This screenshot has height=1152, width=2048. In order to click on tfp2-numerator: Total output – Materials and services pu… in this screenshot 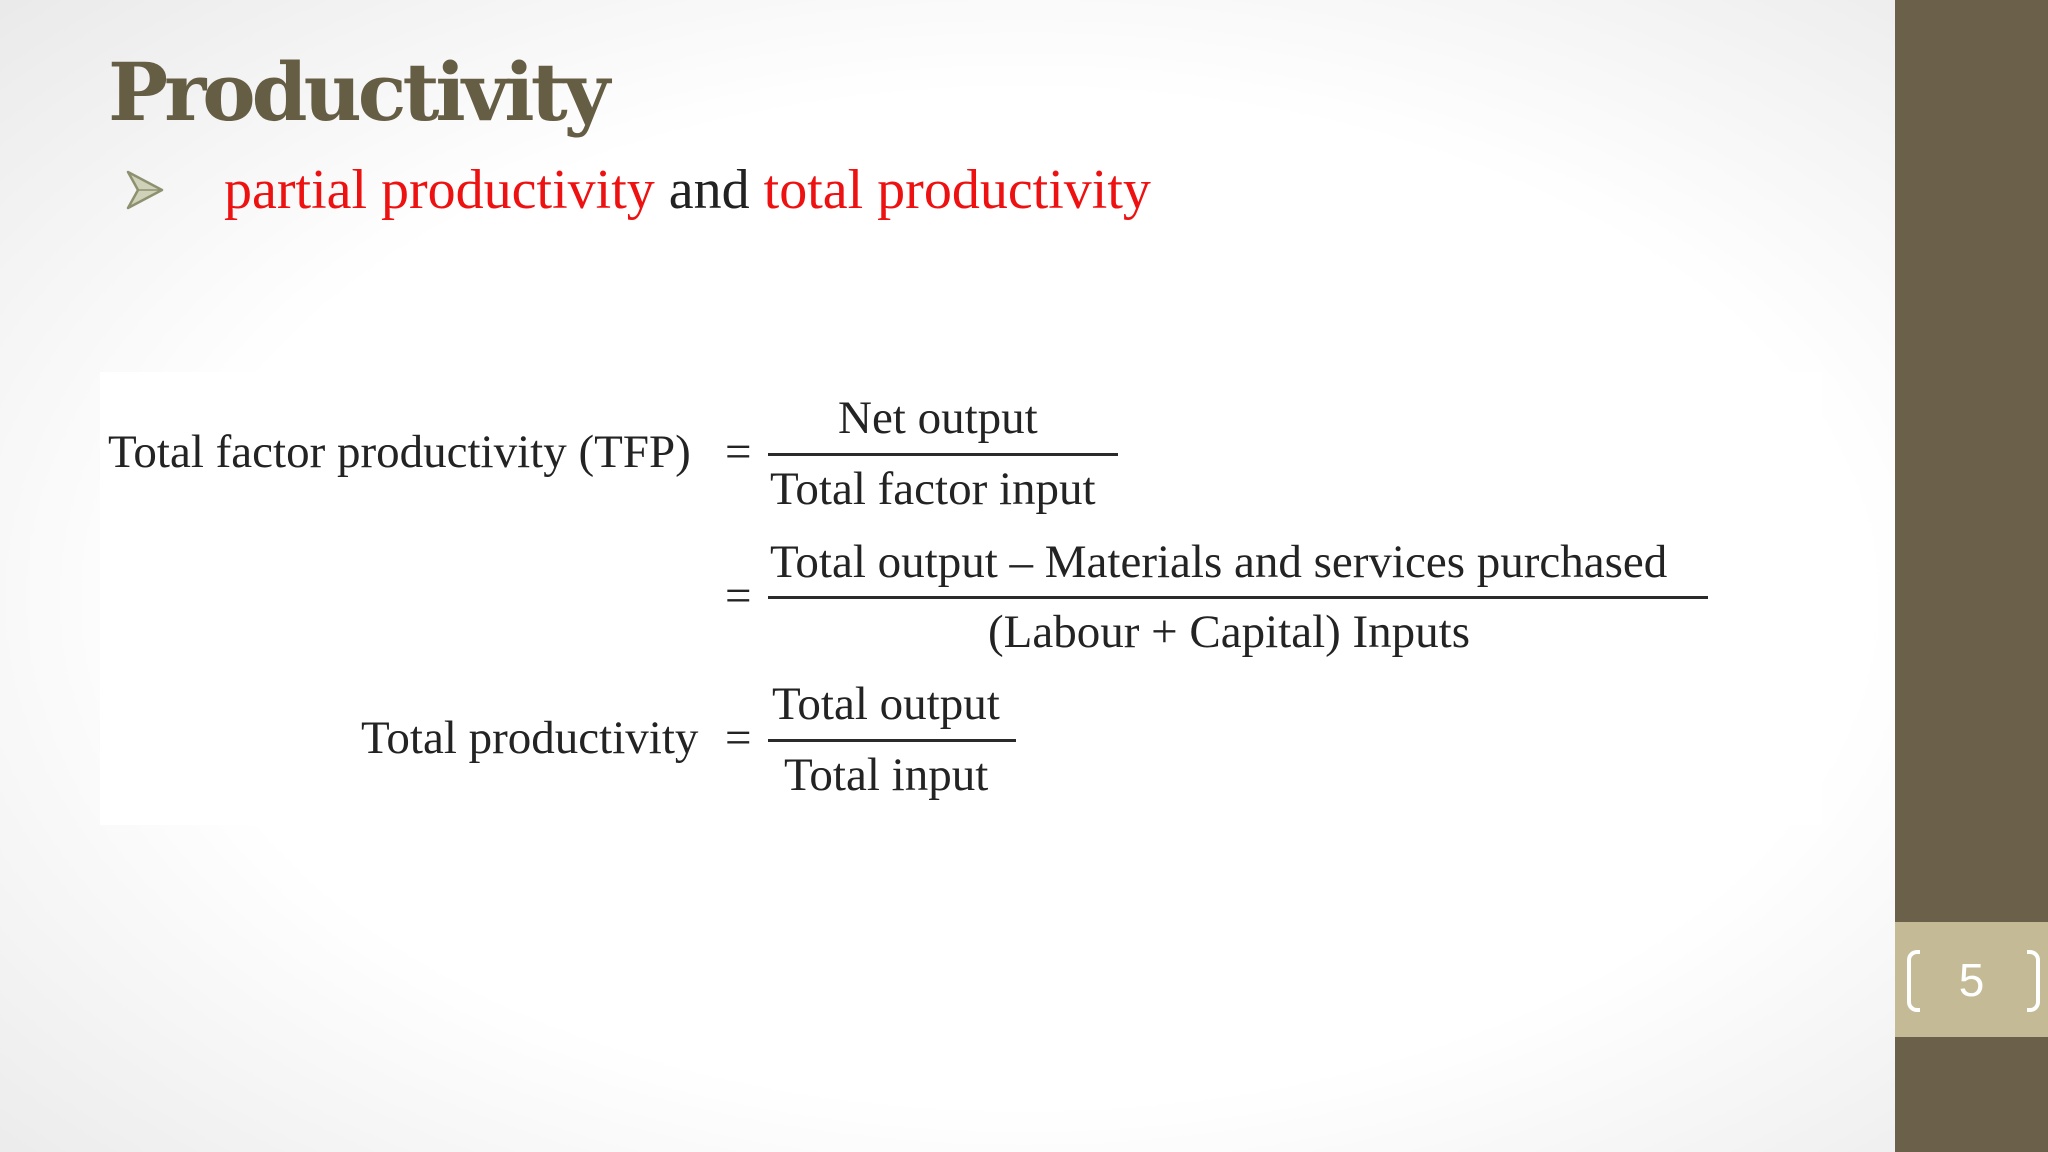, I will do `click(1219, 562)`.